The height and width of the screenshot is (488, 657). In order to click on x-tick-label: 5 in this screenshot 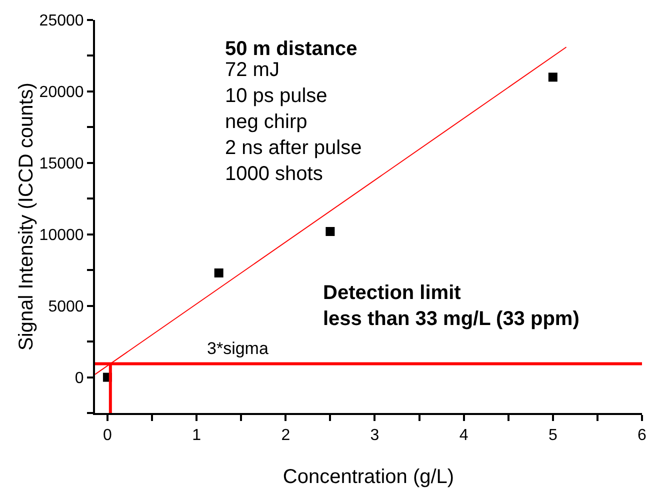, I will do `click(553, 435)`.